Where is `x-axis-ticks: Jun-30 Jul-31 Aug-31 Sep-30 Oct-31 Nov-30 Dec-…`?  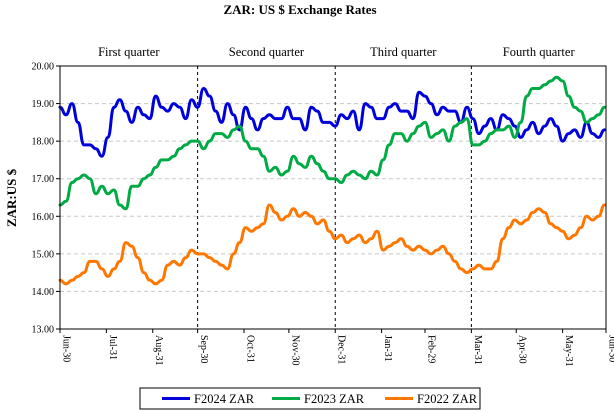
x-axis-ticks: Jun-30 Jul-31 Aug-31 Sep-30 Oct-31 Nov-30 Dec-… is located at coordinates (336, 348).